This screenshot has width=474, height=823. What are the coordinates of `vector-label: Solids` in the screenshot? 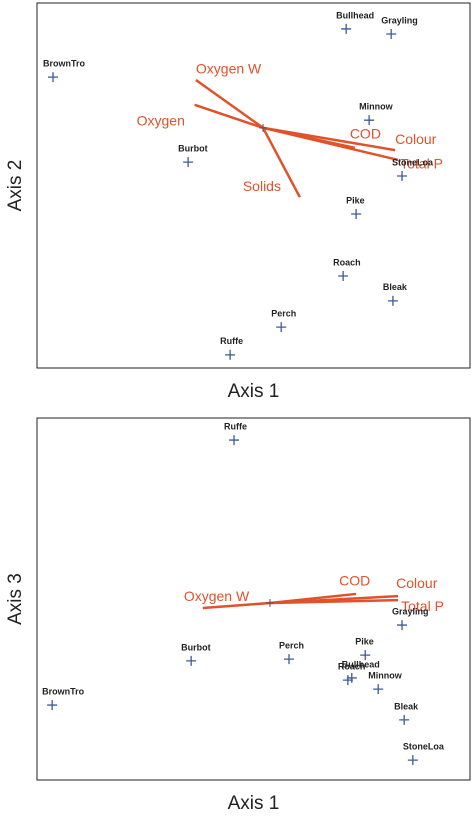 It's located at (262, 186).